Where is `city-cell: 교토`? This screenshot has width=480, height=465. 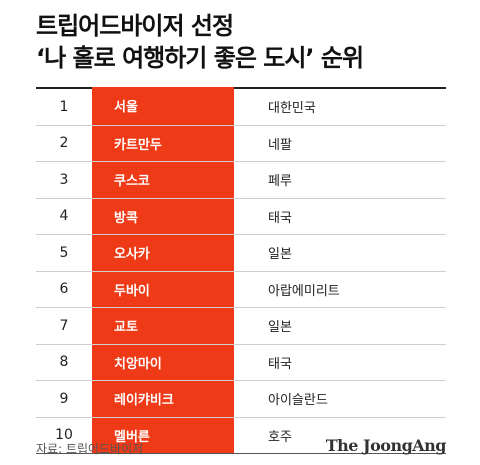
city-cell: 교토 is located at coordinates (163, 326).